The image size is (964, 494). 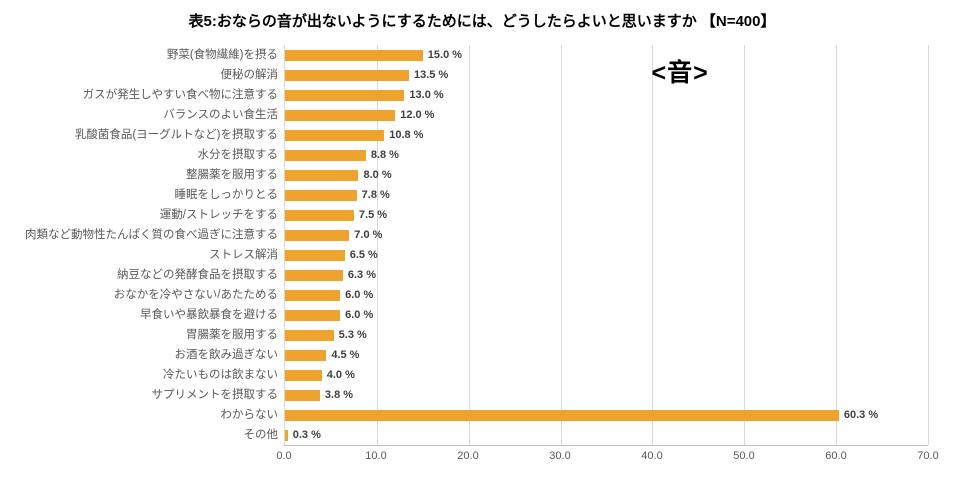 I want to click on bar-row: 0.3 %, so click(x=606, y=435).